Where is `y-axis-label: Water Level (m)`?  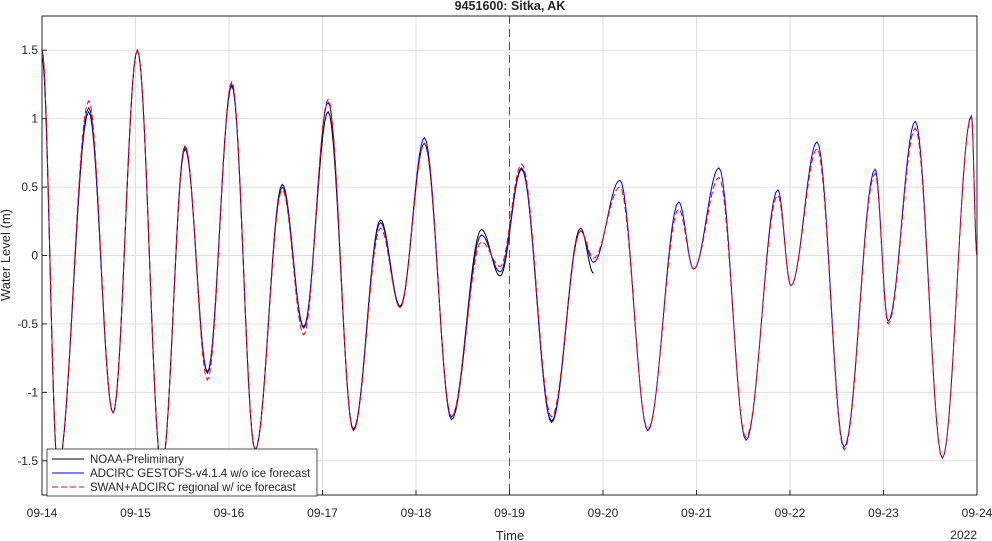 y-axis-label: Water Level (m) is located at coordinates (6, 255).